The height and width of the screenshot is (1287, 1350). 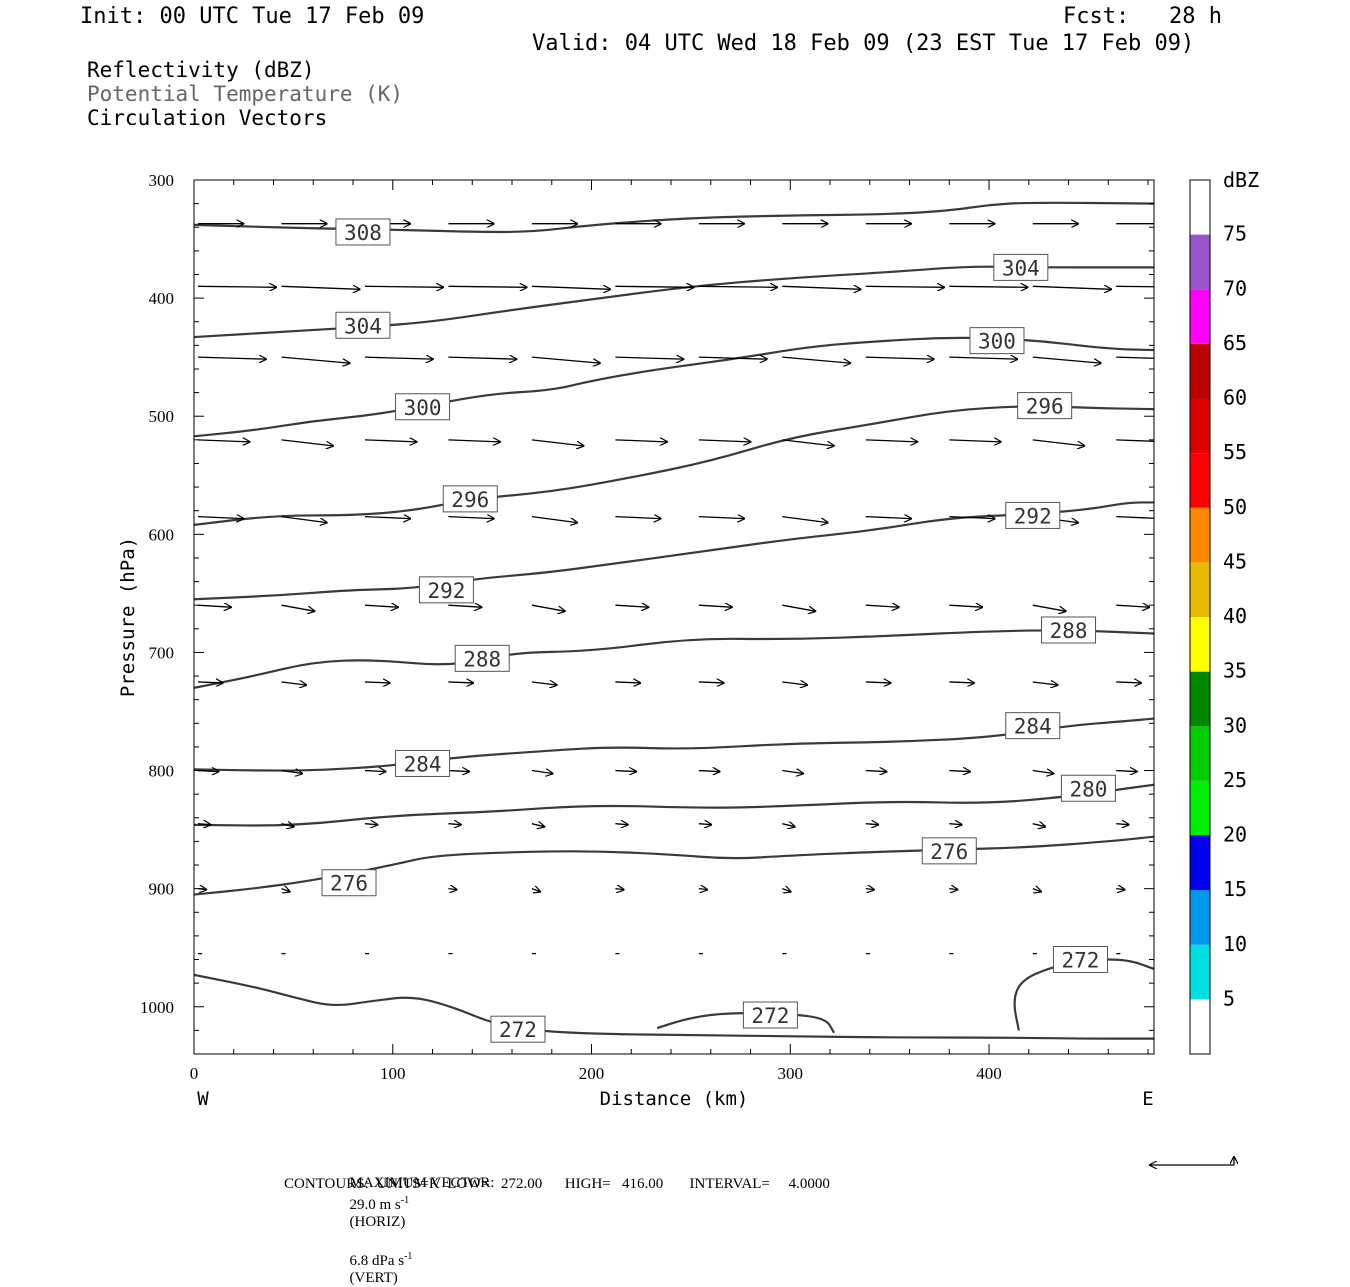 What do you see at coordinates (1069, 631) in the screenshot?
I see `contour-label: 288` at bounding box center [1069, 631].